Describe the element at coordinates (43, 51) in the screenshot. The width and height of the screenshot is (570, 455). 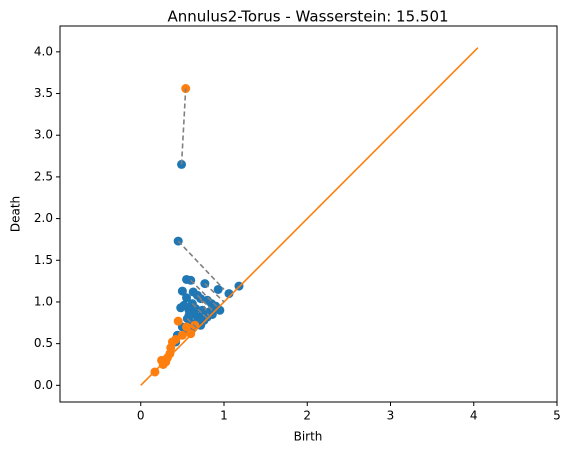
I see `y-tick-label: 4.0` at that location.